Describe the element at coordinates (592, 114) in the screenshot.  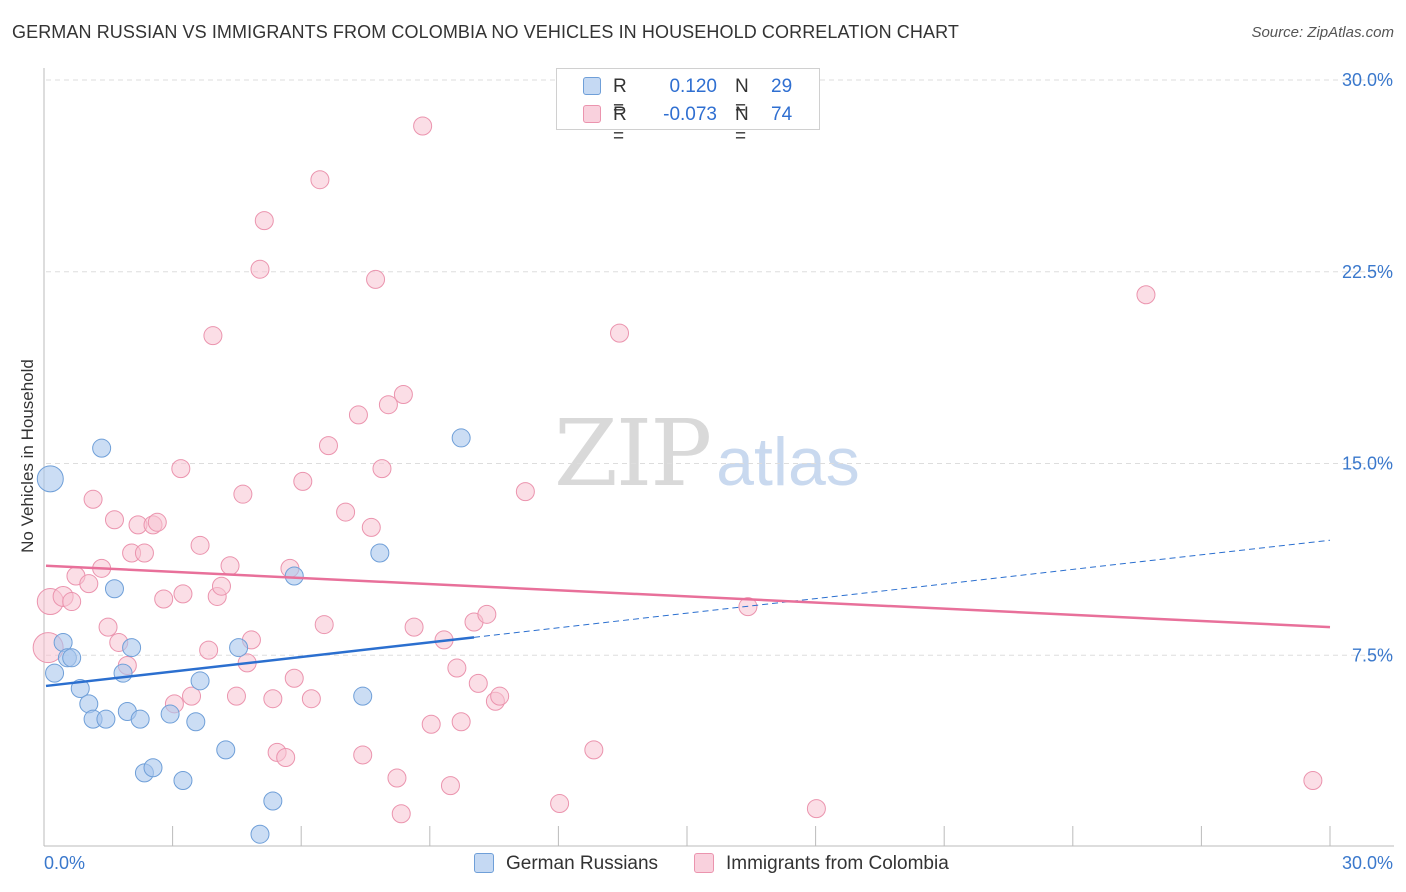
I see `colombia-swatch` at that location.